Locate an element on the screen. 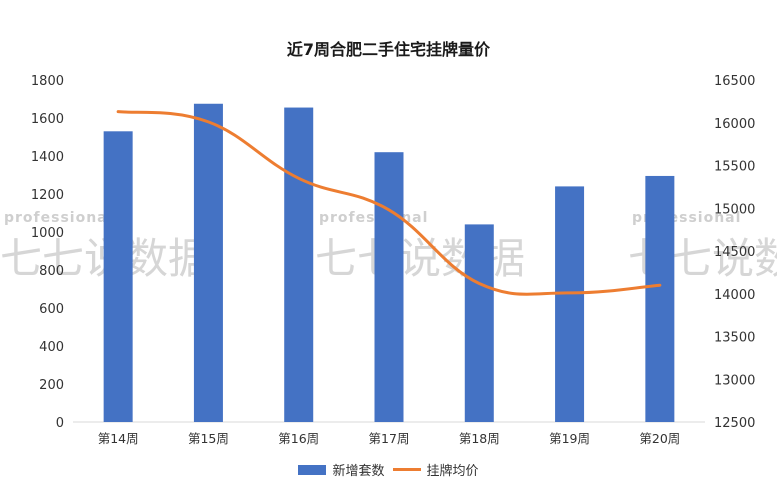  x-axis-tick-label: 第14周 is located at coordinates (118, 438).